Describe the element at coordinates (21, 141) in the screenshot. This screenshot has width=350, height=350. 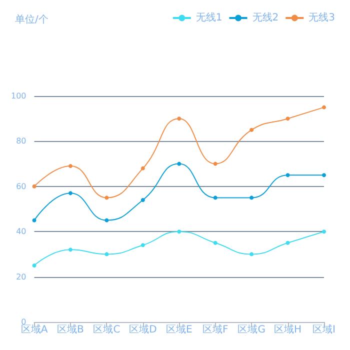
I see `y-tick-label: 80` at that location.